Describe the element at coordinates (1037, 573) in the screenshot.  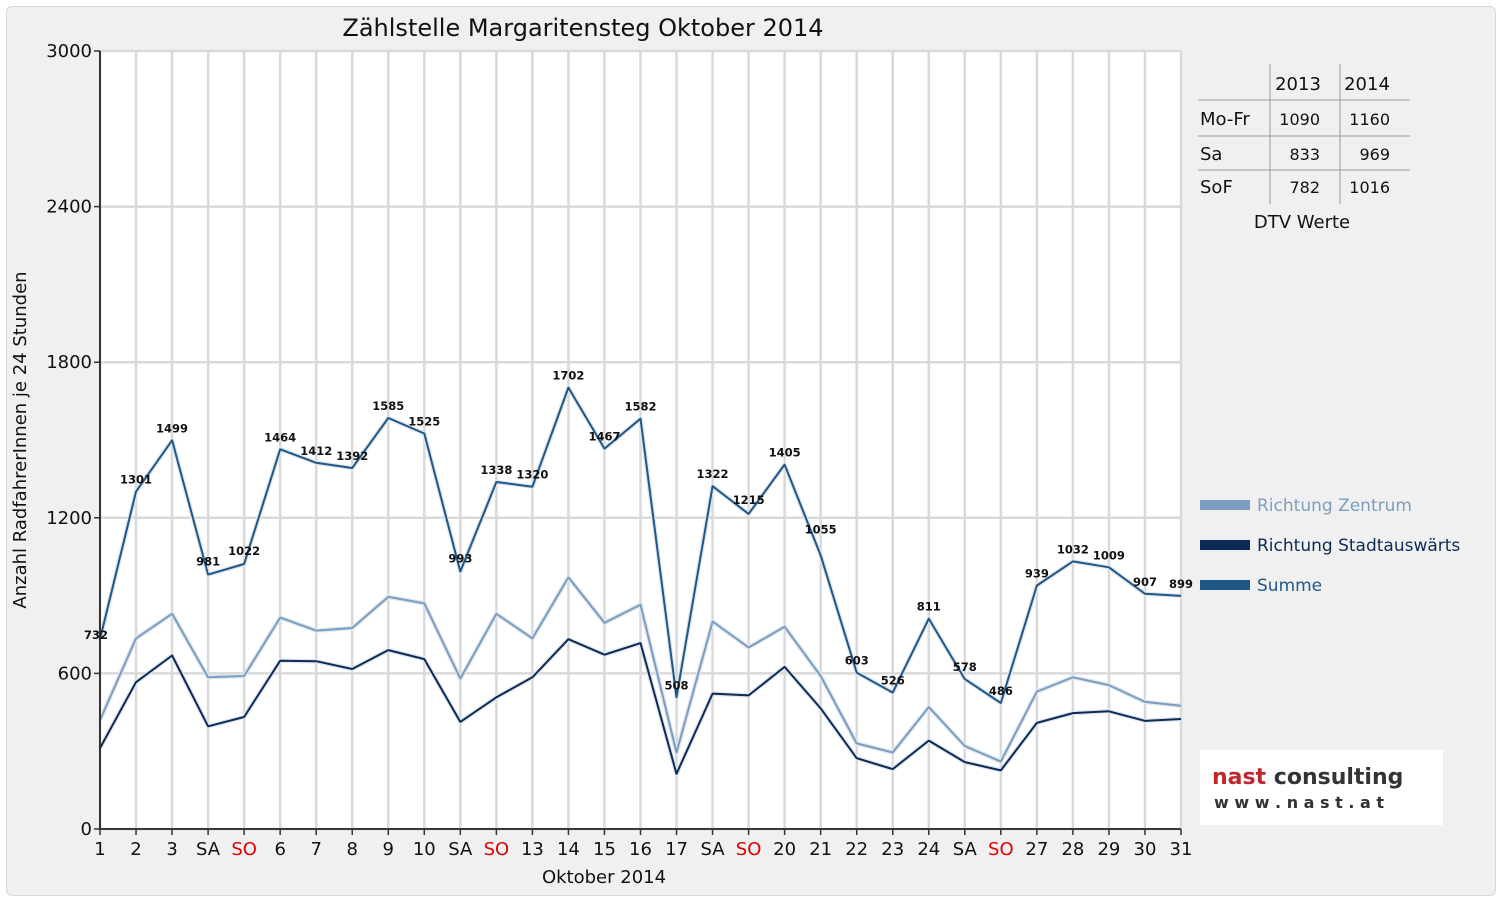
I see `data-label: 939` at that location.